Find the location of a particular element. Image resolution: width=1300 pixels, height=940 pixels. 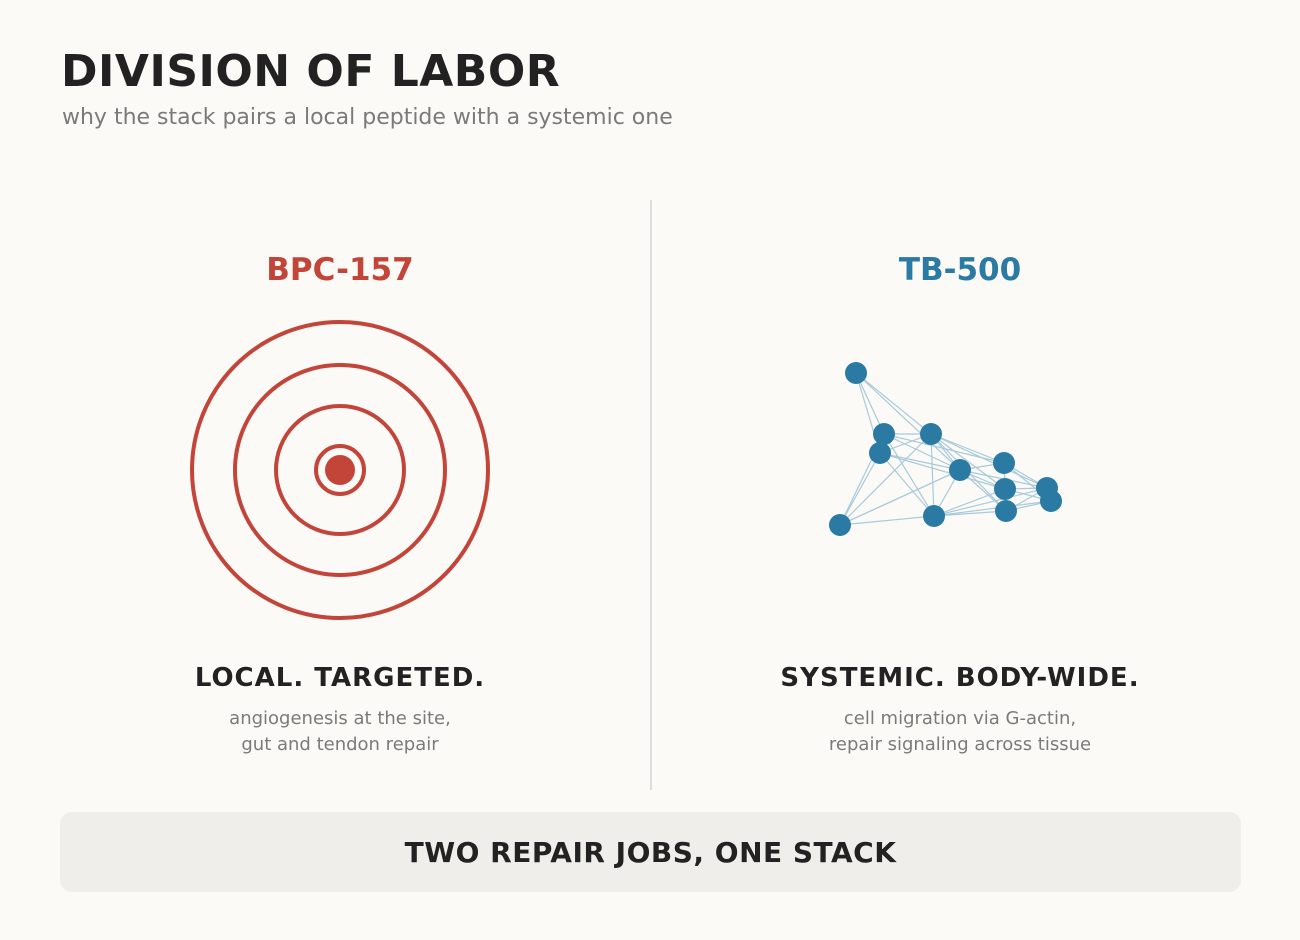

network-nodes-icon is located at coordinates (945, 449).